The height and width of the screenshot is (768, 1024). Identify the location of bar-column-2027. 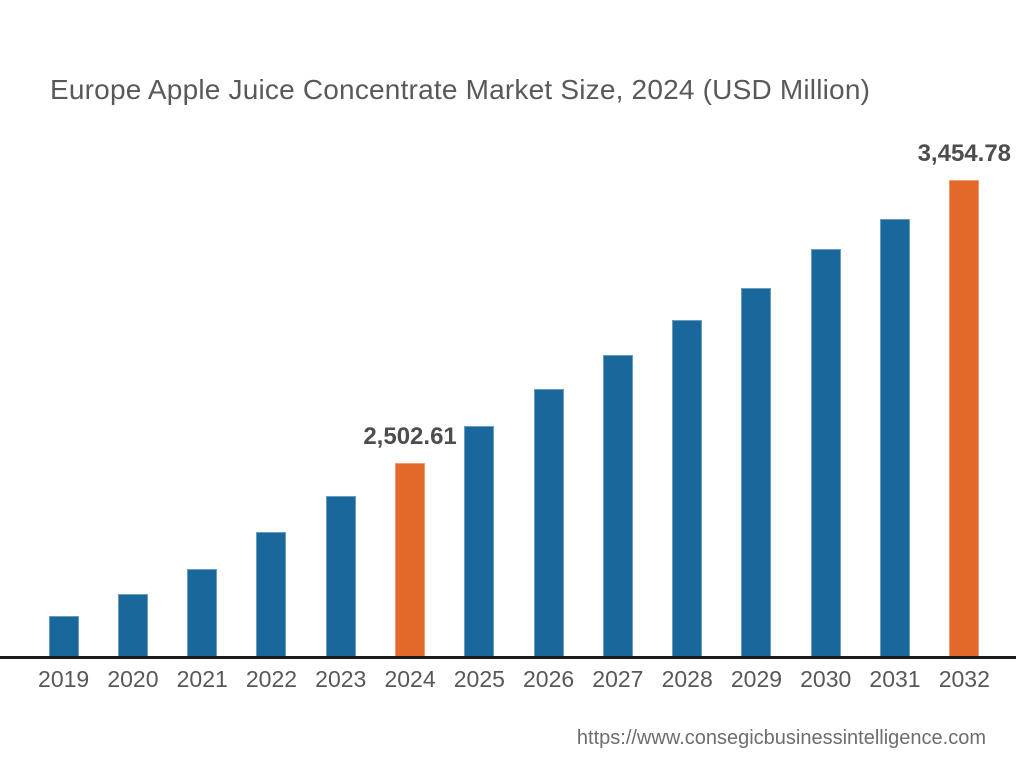
(617, 397).